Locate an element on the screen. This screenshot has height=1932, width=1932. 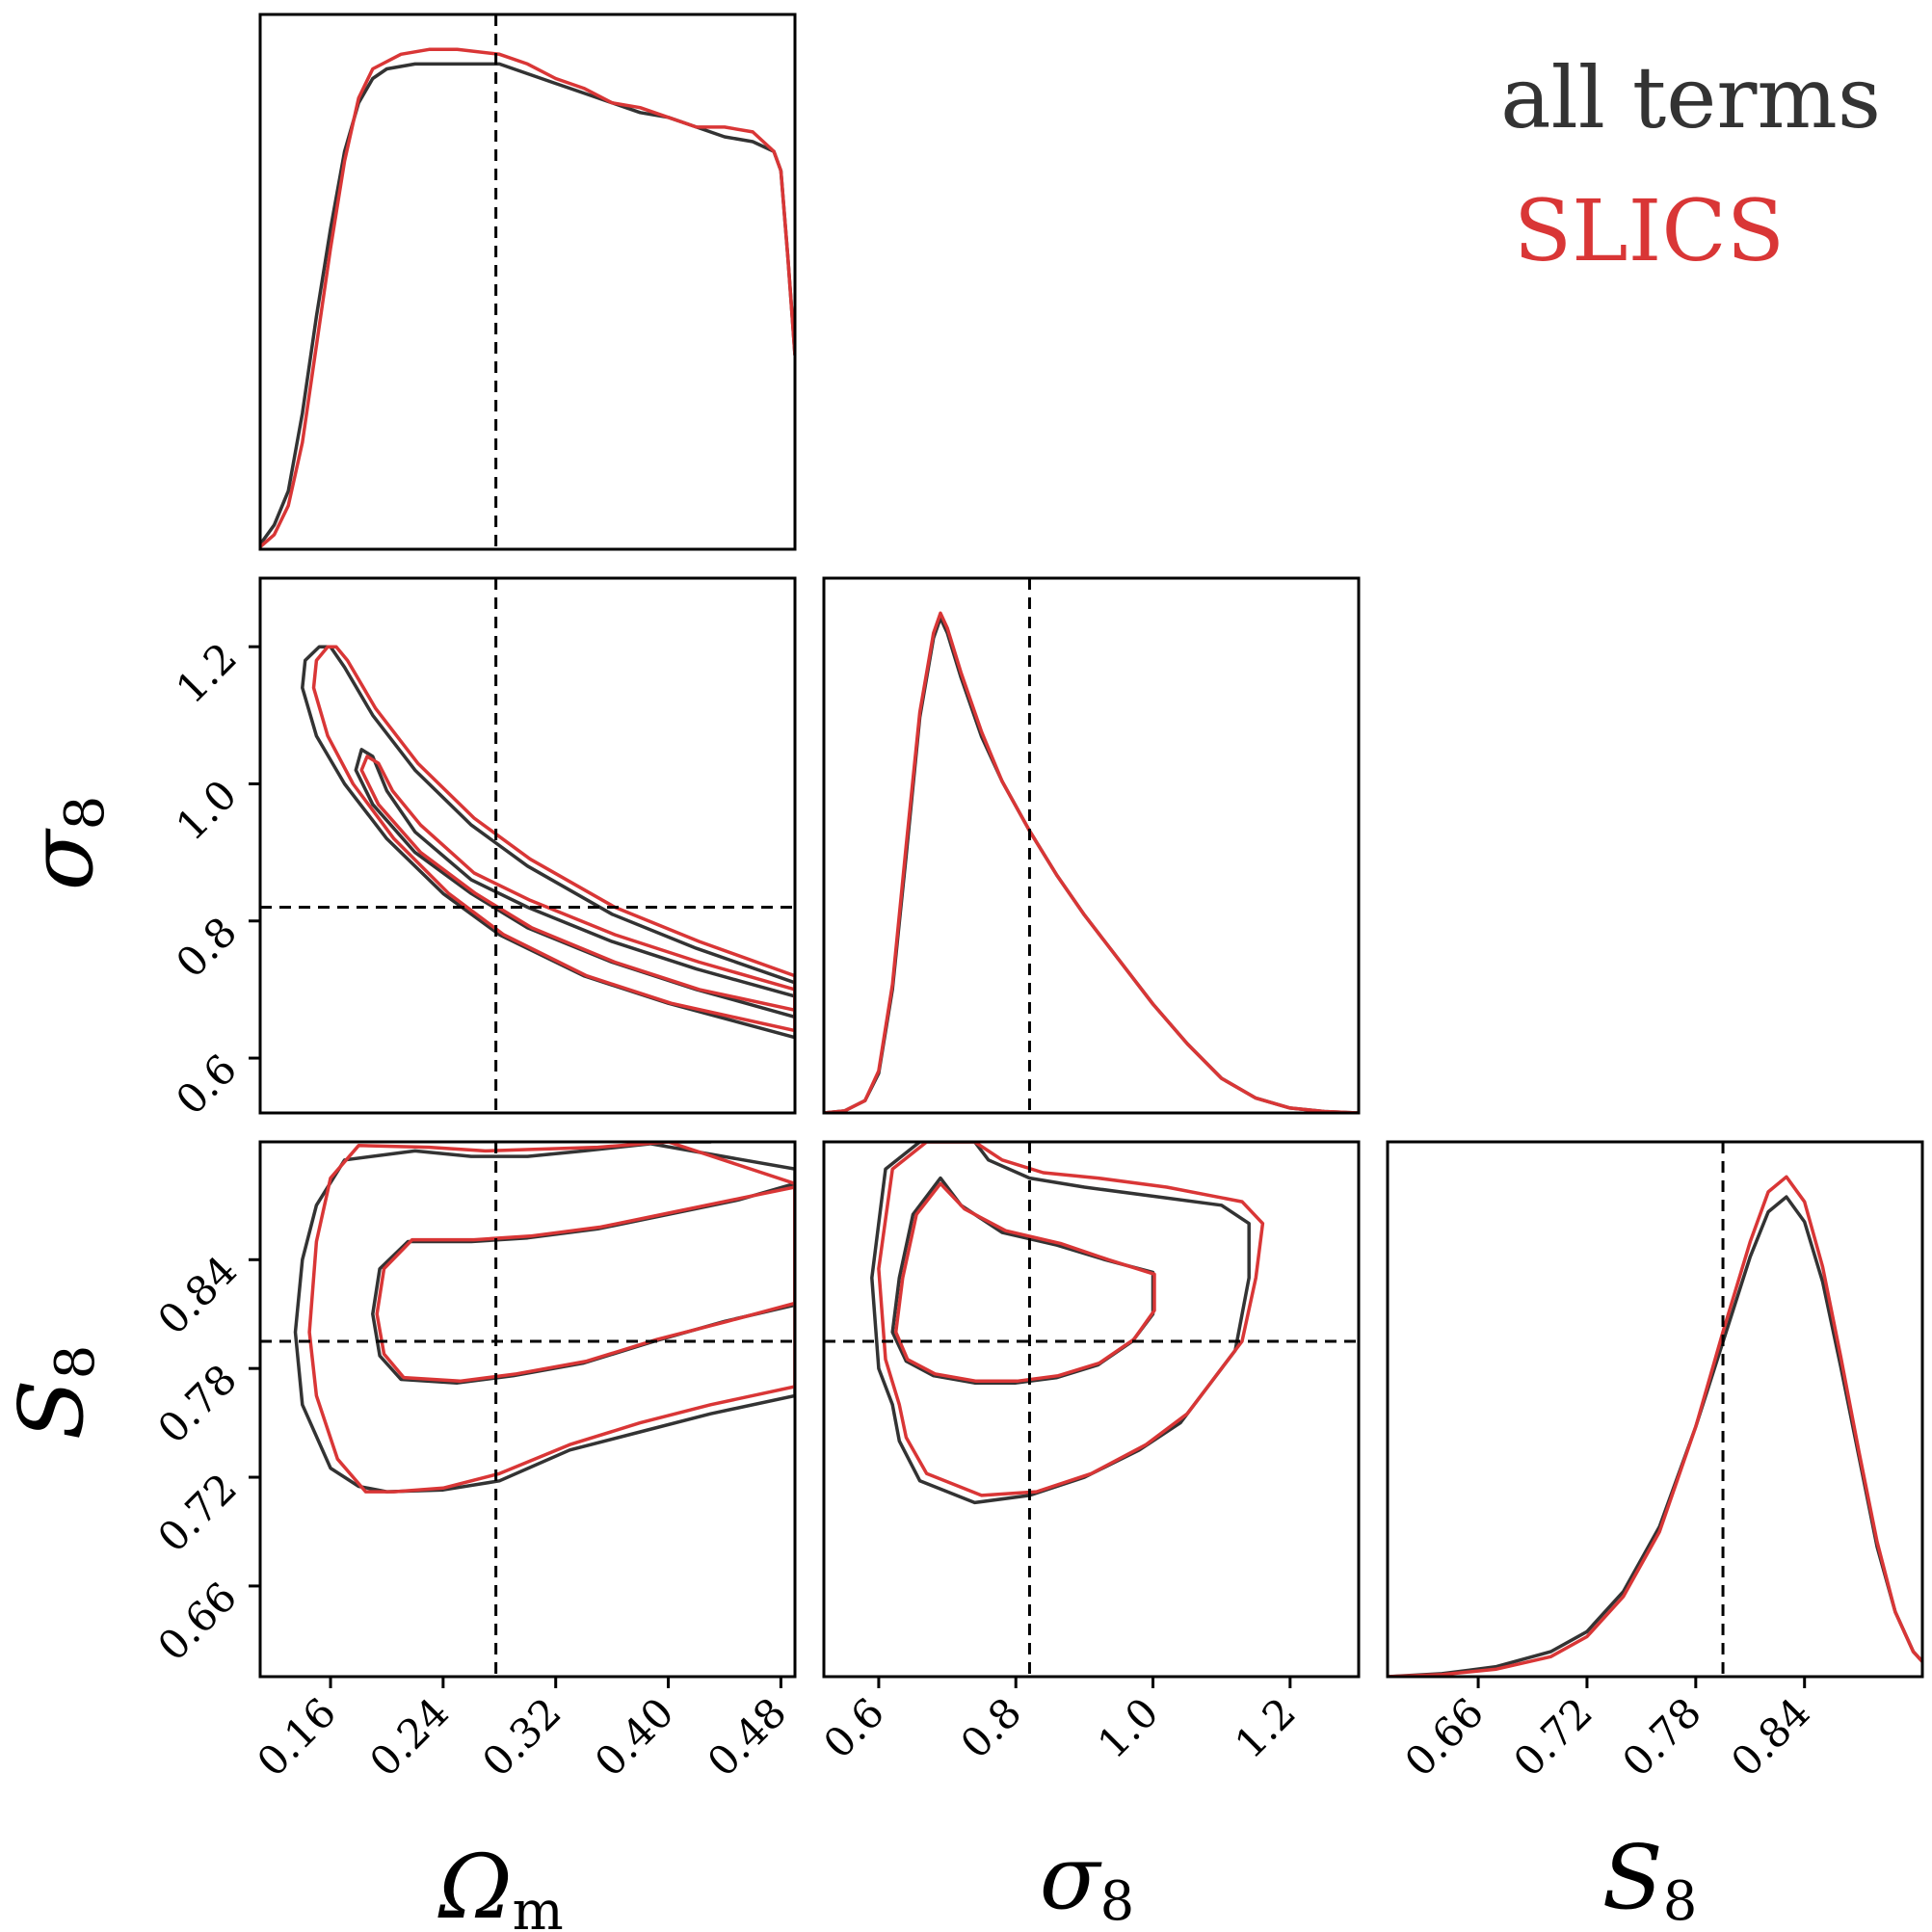
marginal-panel-s8 is located at coordinates (1091, 845).